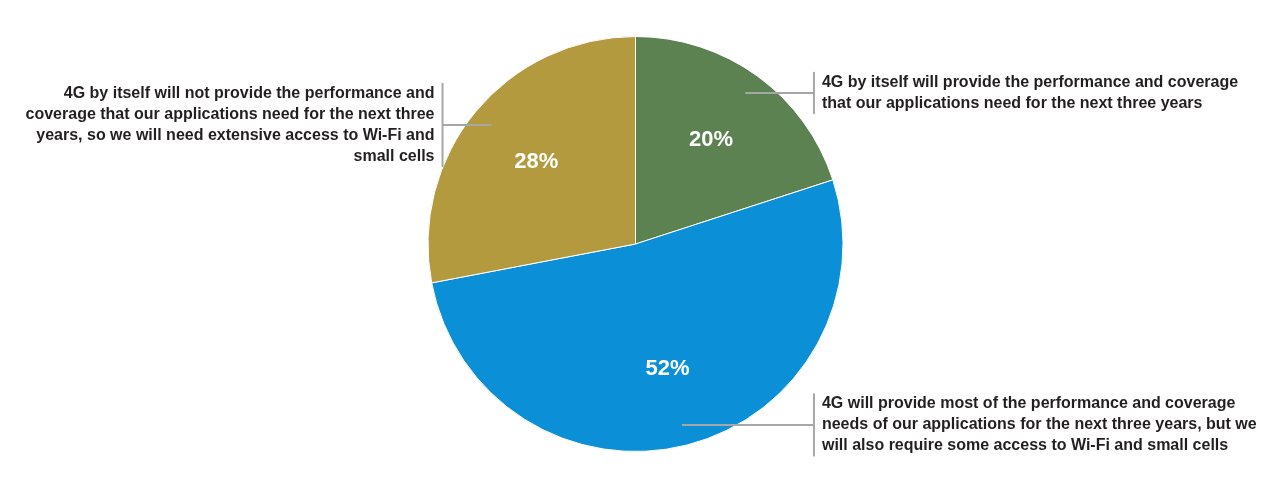  Describe the element at coordinates (230, 123) in the screenshot. I see `slice-label: 4G by itself will not provide the performance and coverage that our applications need for the next three years, so we will need extensive access to Wi-Fi and small cells` at that location.